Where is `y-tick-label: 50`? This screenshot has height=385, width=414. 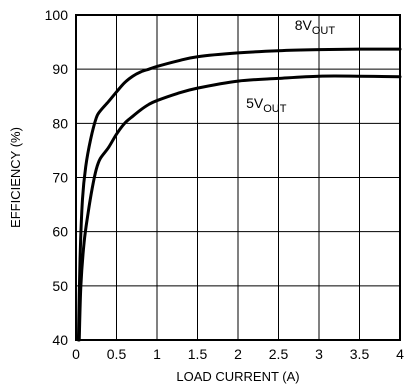 y-tick-label: 50 is located at coordinates (60, 286).